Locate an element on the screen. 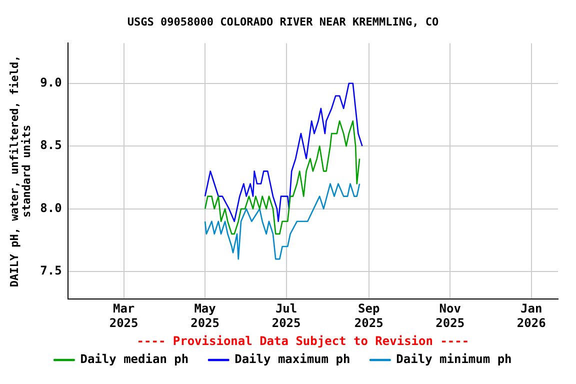 The width and height of the screenshot is (576, 384). y-tick-label: 9.0 is located at coordinates (51, 82).